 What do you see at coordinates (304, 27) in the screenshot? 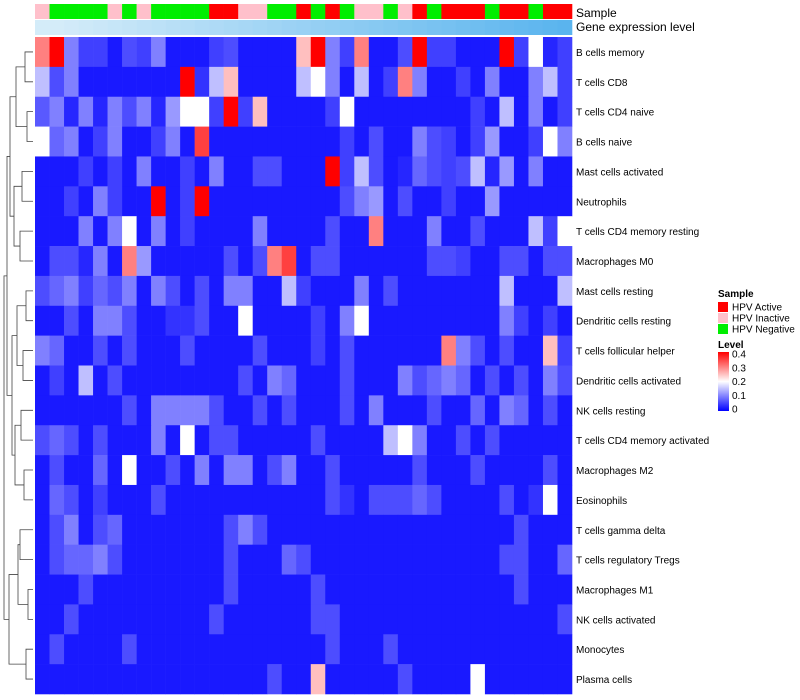
I see `gene-expression-annotation-bar` at bounding box center [304, 27].